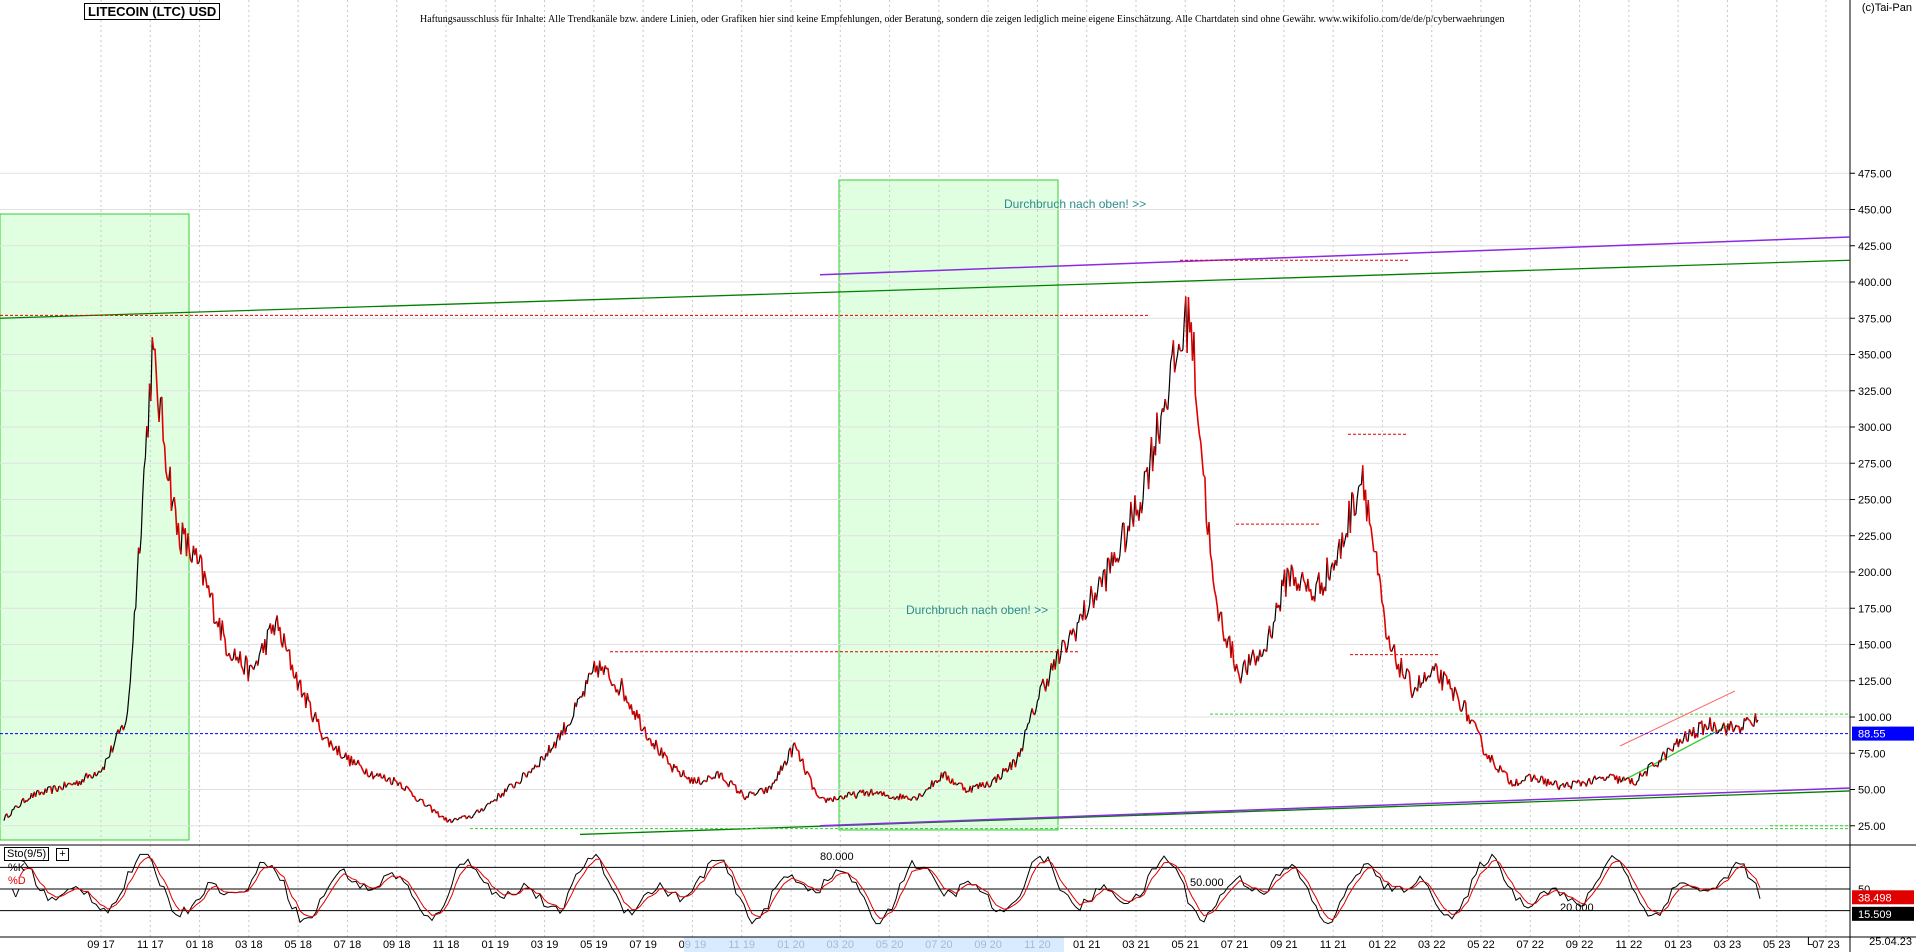 This screenshot has height=952, width=1916. I want to click on indicator-name: Sto(9/5), so click(27, 854).